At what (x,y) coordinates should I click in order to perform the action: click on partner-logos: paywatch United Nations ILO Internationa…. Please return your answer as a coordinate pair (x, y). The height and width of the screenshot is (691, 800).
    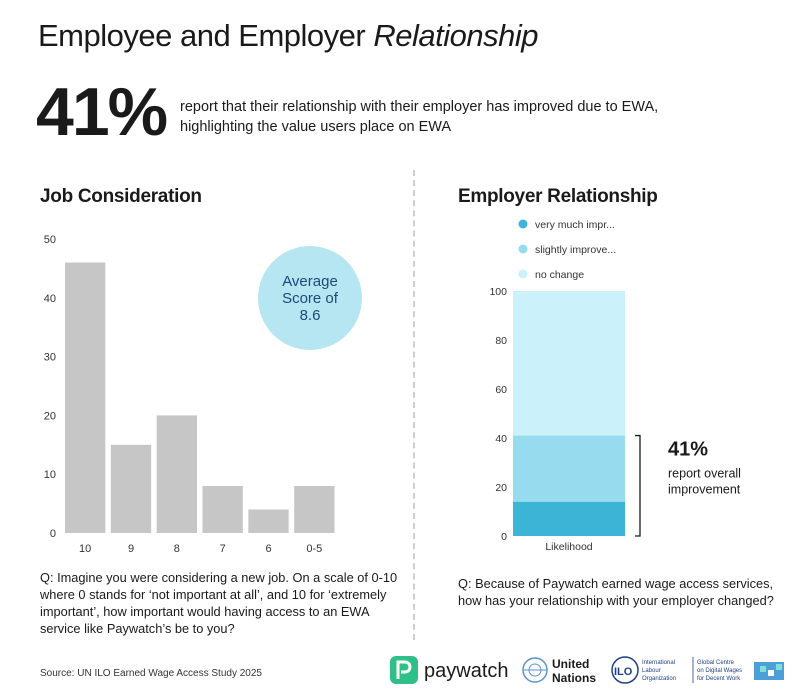
    Looking at the image, I should click on (587, 670).